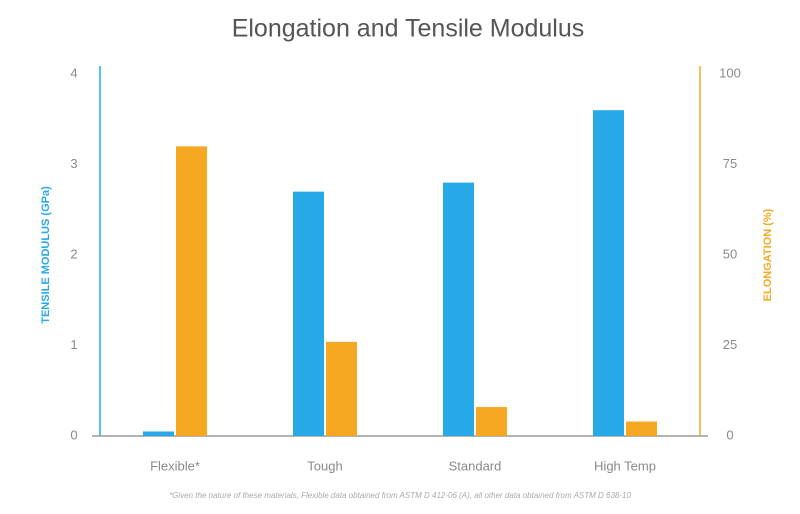  What do you see at coordinates (73, 434) in the screenshot?
I see `y-tick-label: 0` at bounding box center [73, 434].